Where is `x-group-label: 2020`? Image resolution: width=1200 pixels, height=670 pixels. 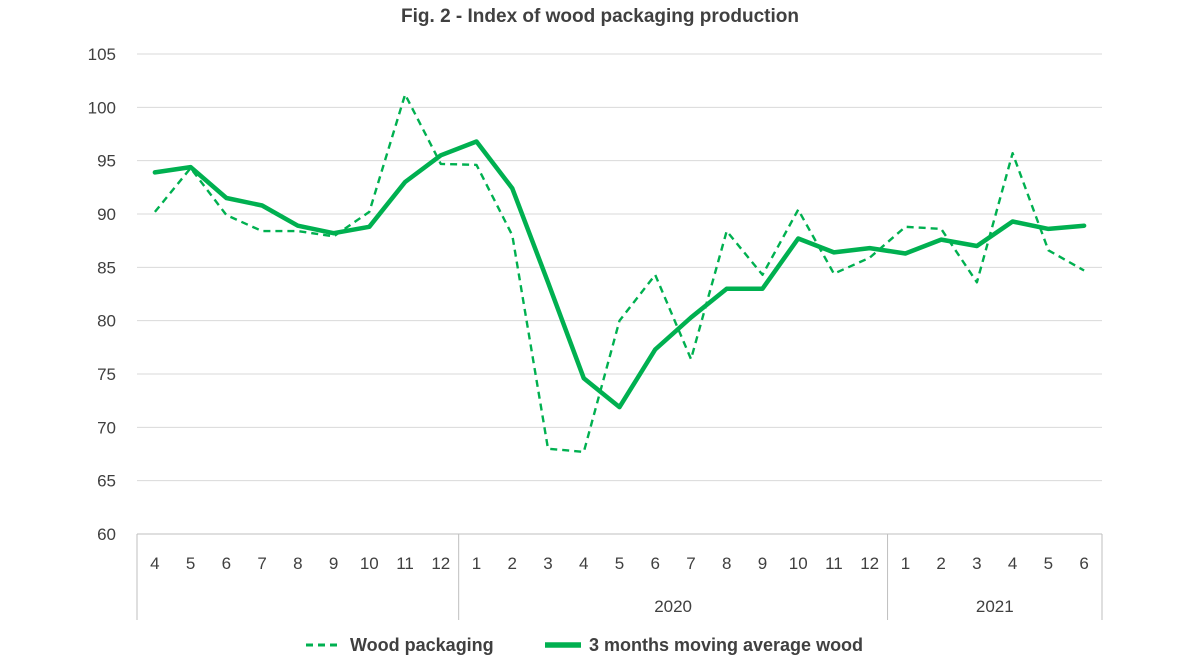 x-group-label: 2020 is located at coordinates (673, 606).